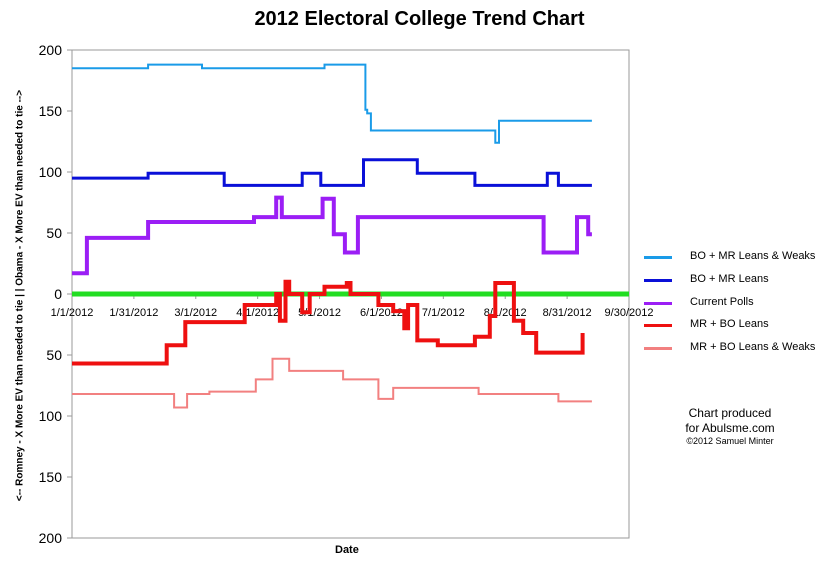  I want to click on x-tick-label: 1/1/2012, so click(72, 313).